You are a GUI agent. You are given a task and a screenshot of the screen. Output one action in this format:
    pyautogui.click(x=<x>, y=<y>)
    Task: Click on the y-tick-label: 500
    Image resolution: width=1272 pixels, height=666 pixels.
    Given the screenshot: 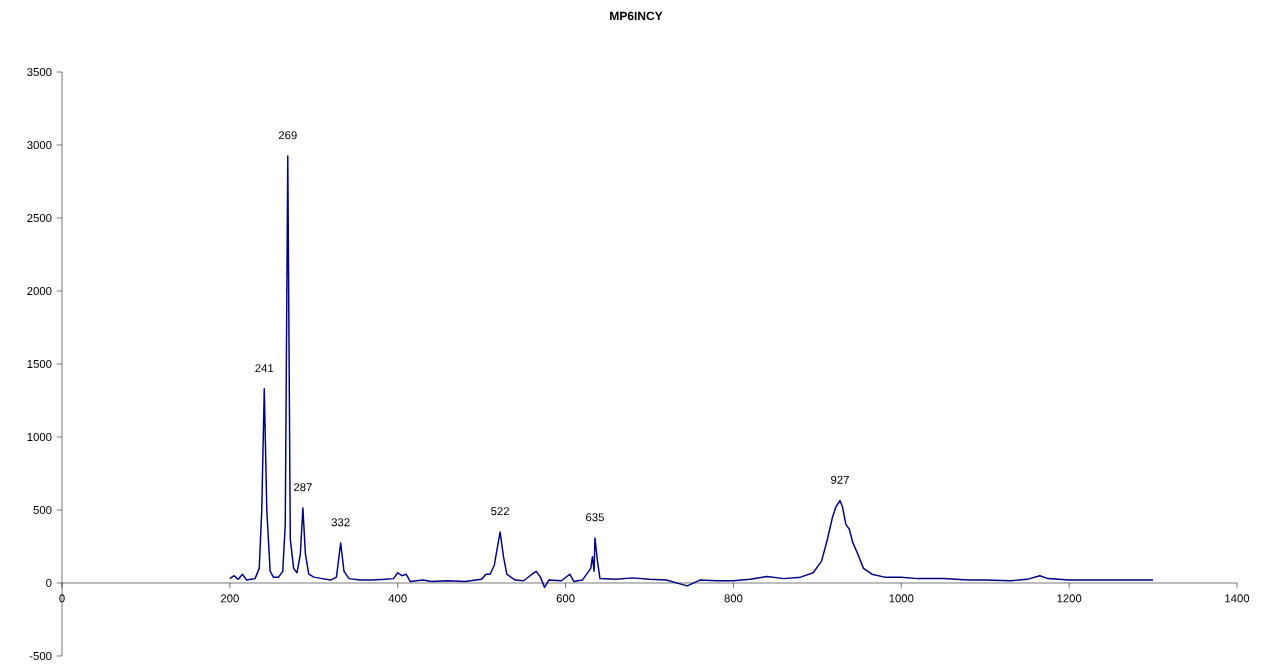 What is the action you would take?
    pyautogui.click(x=42, y=509)
    